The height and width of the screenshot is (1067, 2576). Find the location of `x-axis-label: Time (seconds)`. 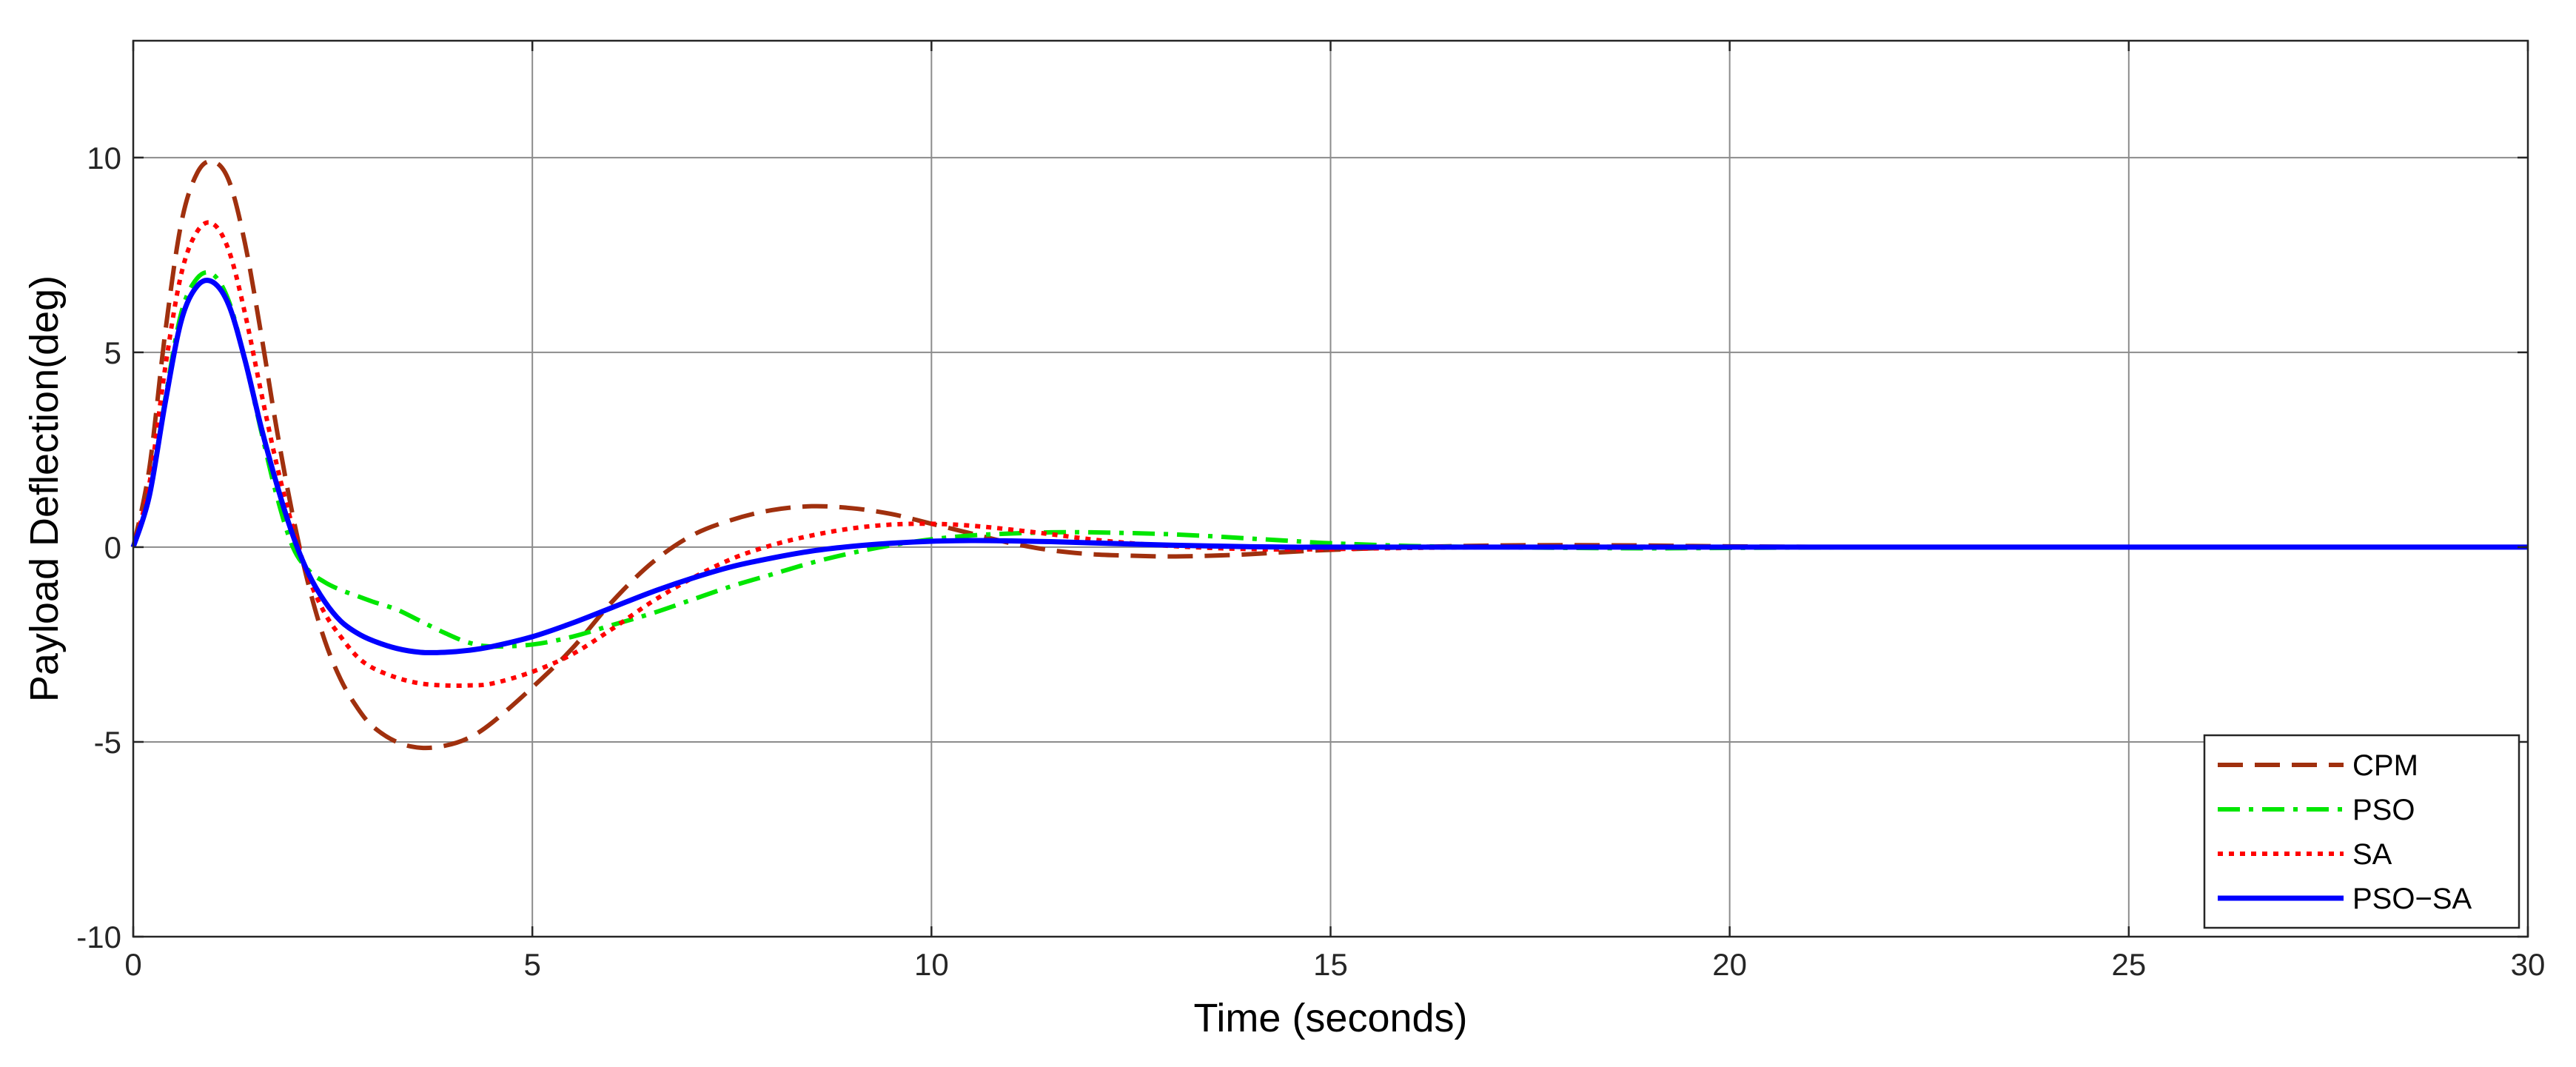

x-axis-label: Time (seconds) is located at coordinates (1330, 1018).